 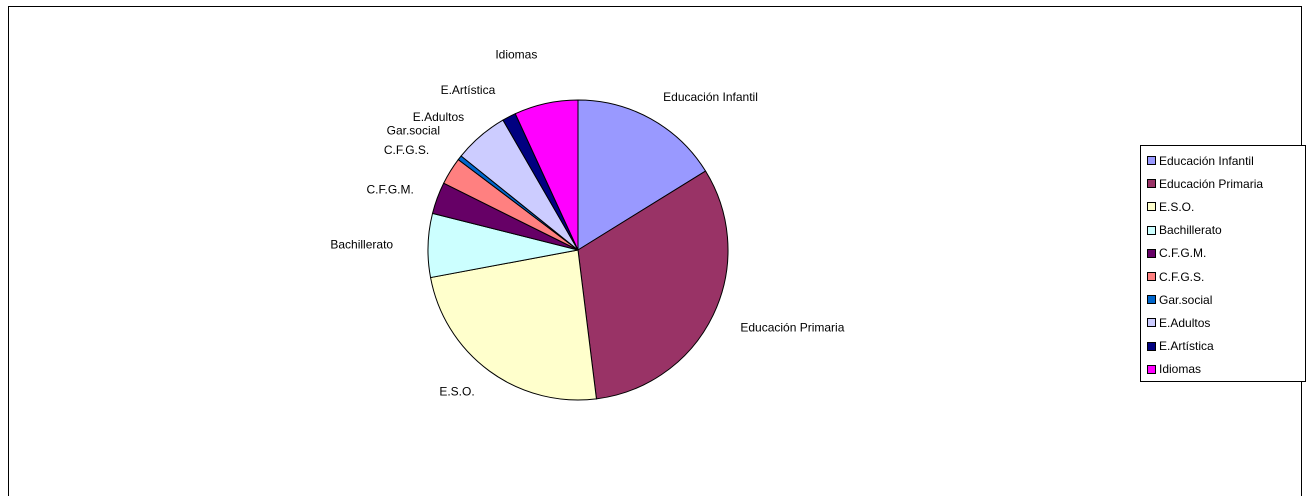 I want to click on legend-label: E.Artística, so click(x=1186, y=346).